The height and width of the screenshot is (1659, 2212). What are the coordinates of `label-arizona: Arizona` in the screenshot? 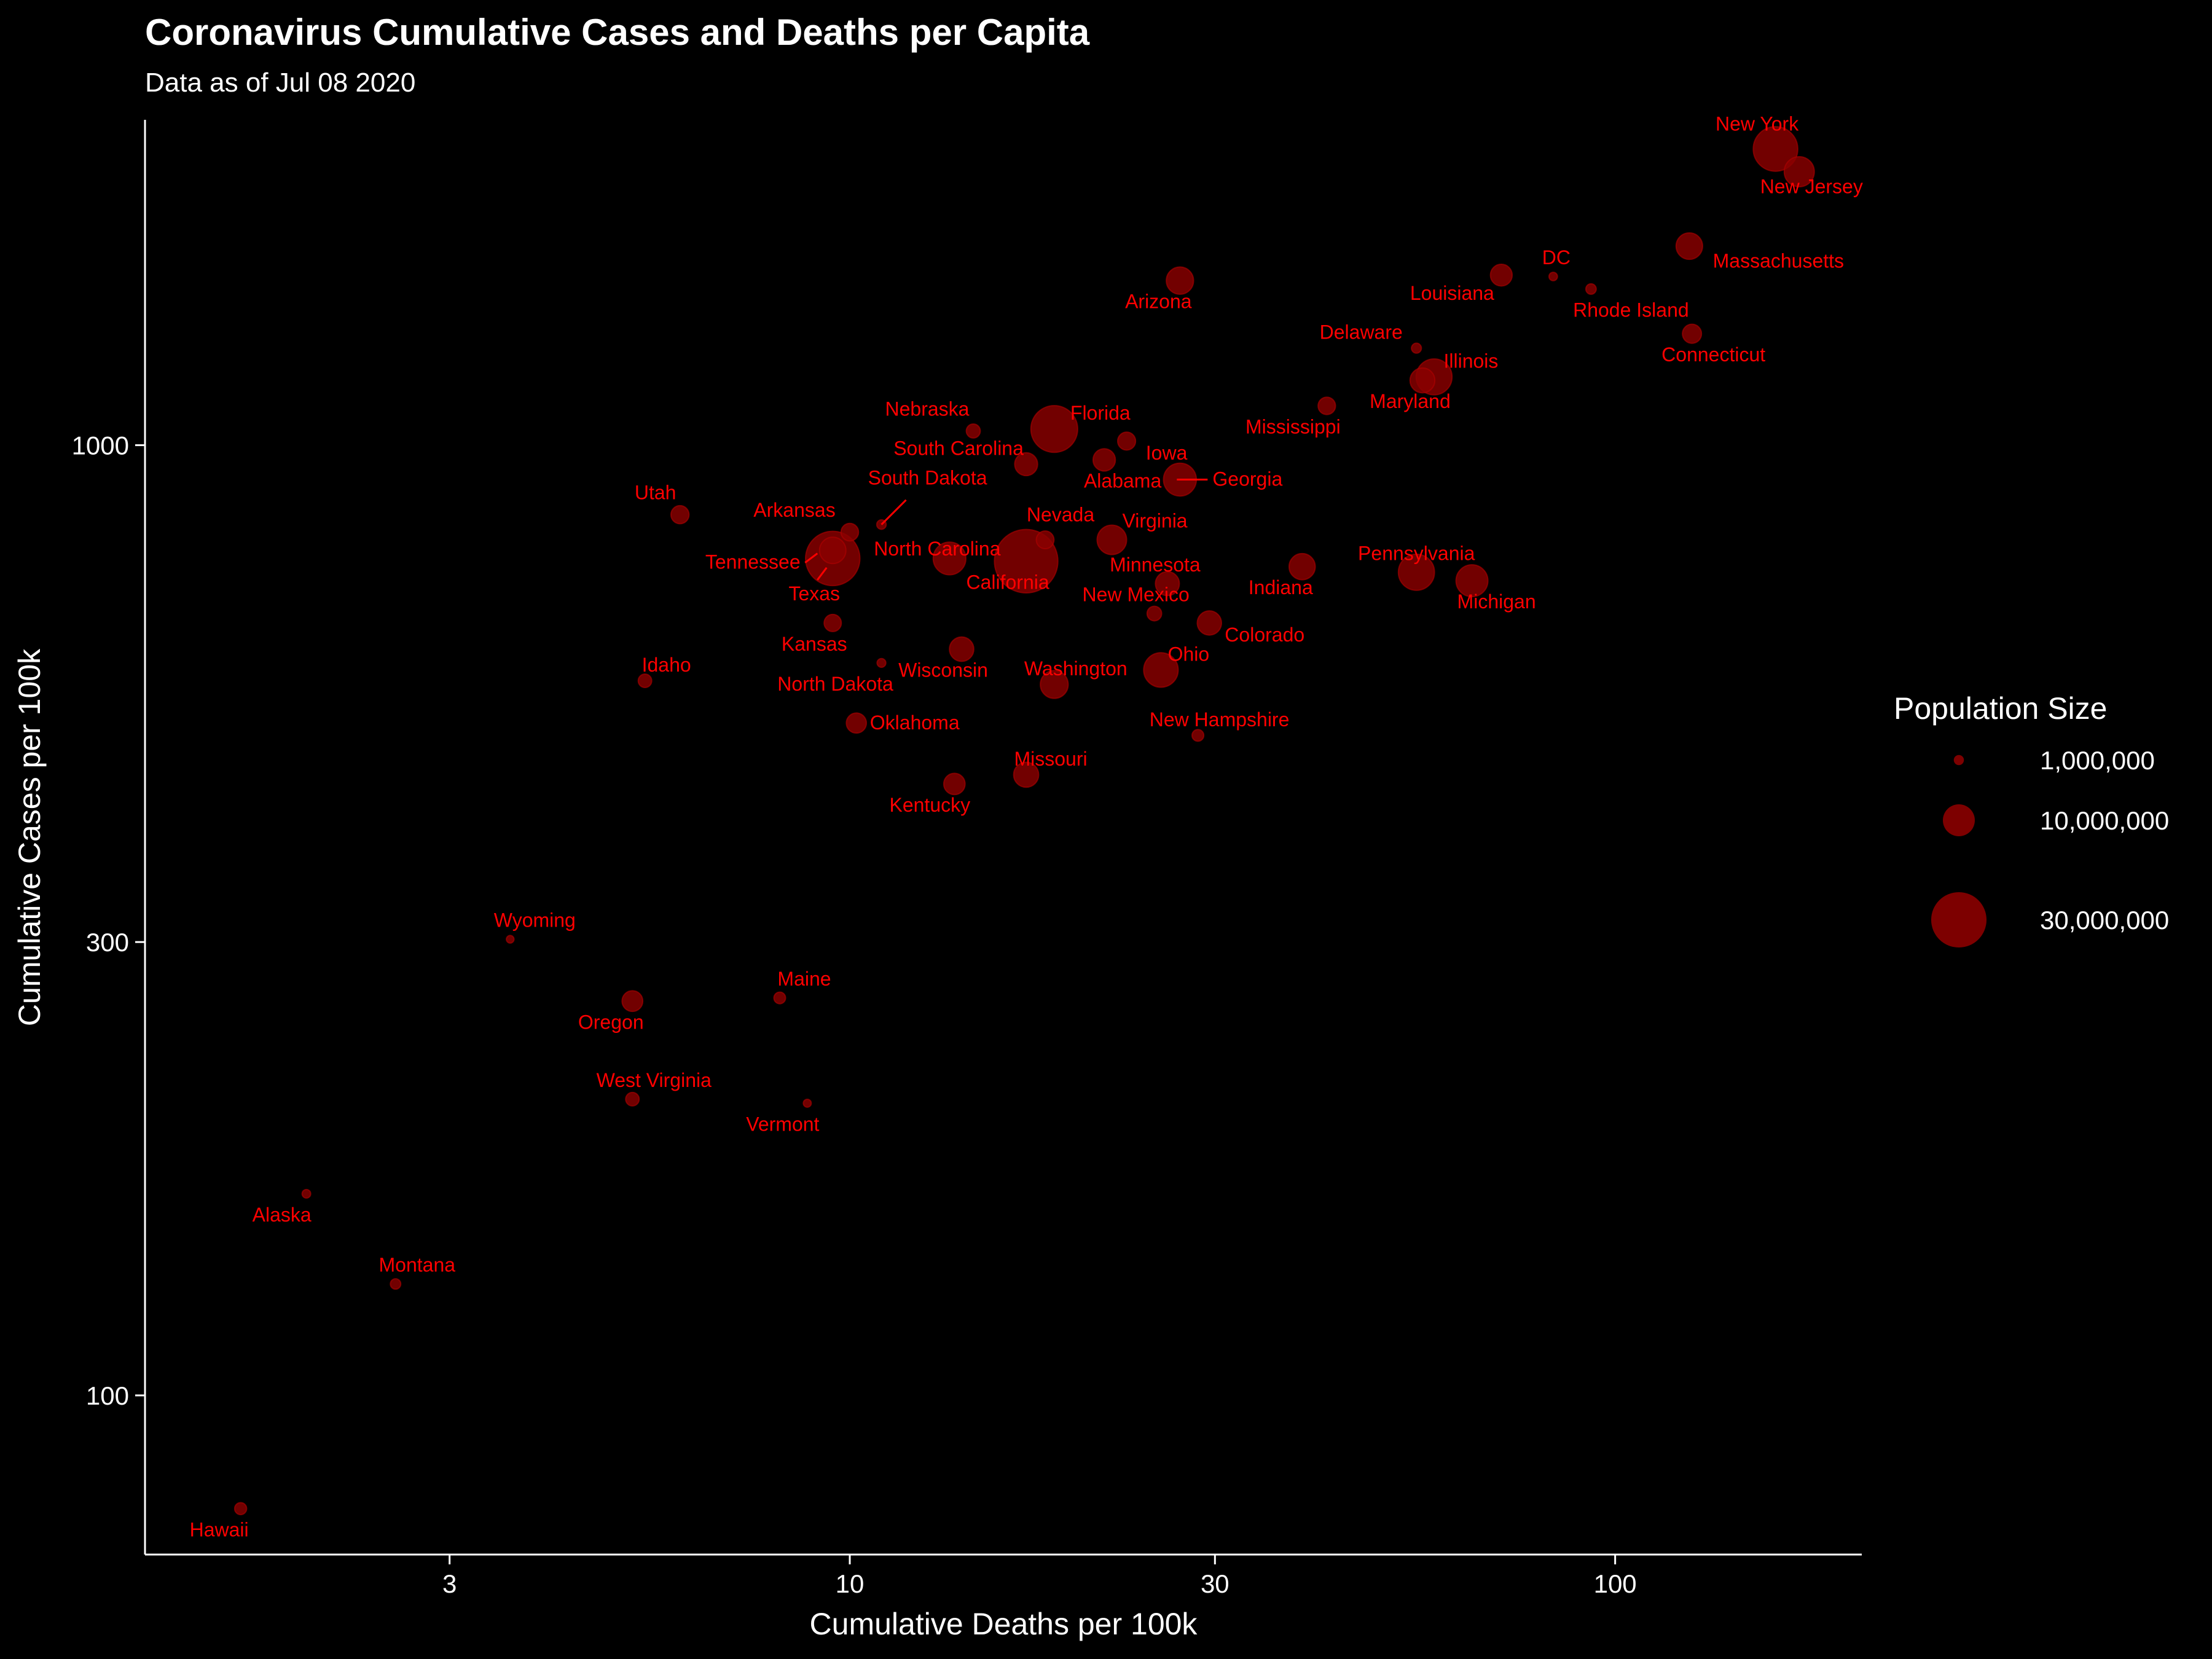 It's located at (1158, 302).